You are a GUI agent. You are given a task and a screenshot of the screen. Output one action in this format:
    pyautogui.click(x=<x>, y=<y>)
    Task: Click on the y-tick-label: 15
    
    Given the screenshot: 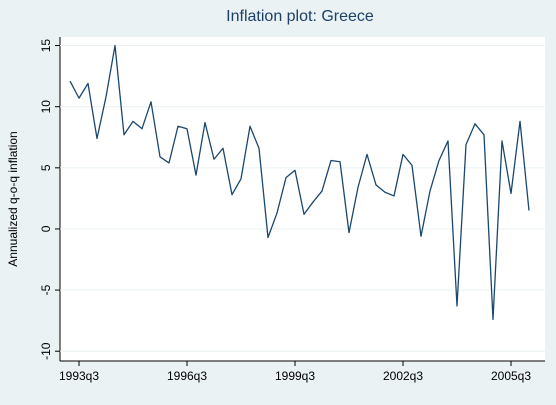 What is the action you would take?
    pyautogui.click(x=46, y=46)
    